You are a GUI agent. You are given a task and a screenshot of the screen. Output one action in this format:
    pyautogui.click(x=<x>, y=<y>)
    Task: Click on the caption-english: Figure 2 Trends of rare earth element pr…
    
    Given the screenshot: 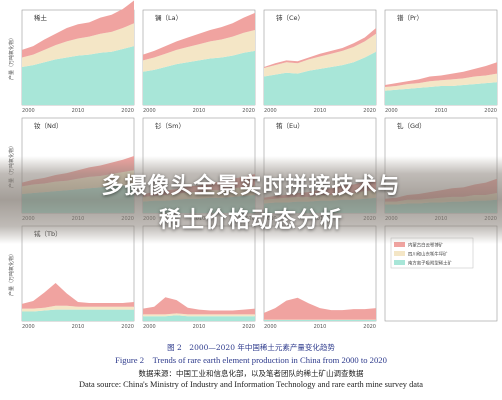 What is the action you would take?
    pyautogui.click(x=251, y=360)
    